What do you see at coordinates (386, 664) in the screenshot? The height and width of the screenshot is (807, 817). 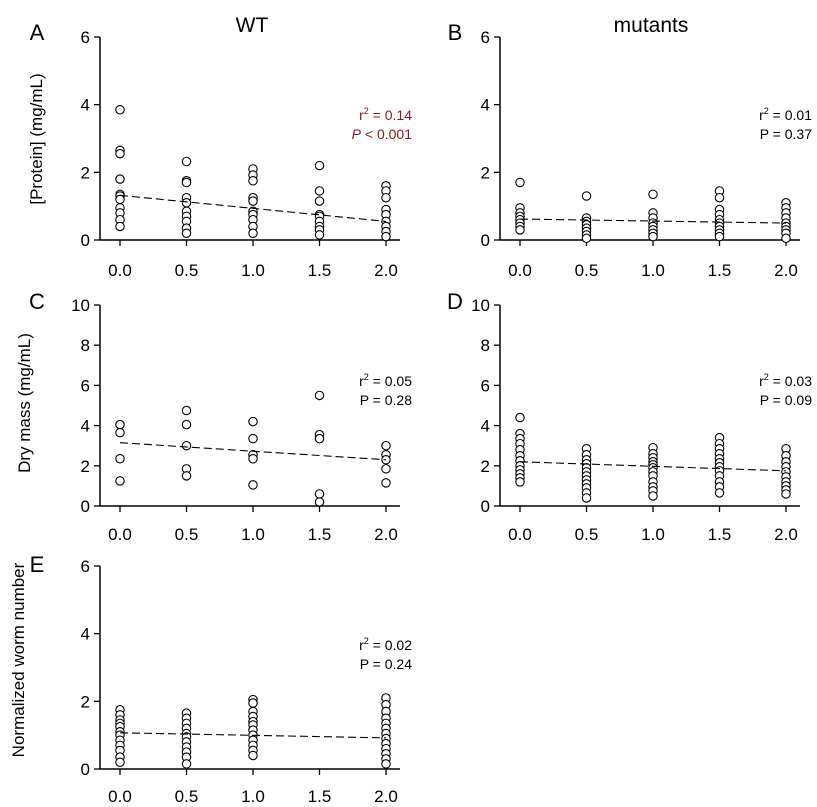 I see `p-value-text-e: P = 0.24` at bounding box center [386, 664].